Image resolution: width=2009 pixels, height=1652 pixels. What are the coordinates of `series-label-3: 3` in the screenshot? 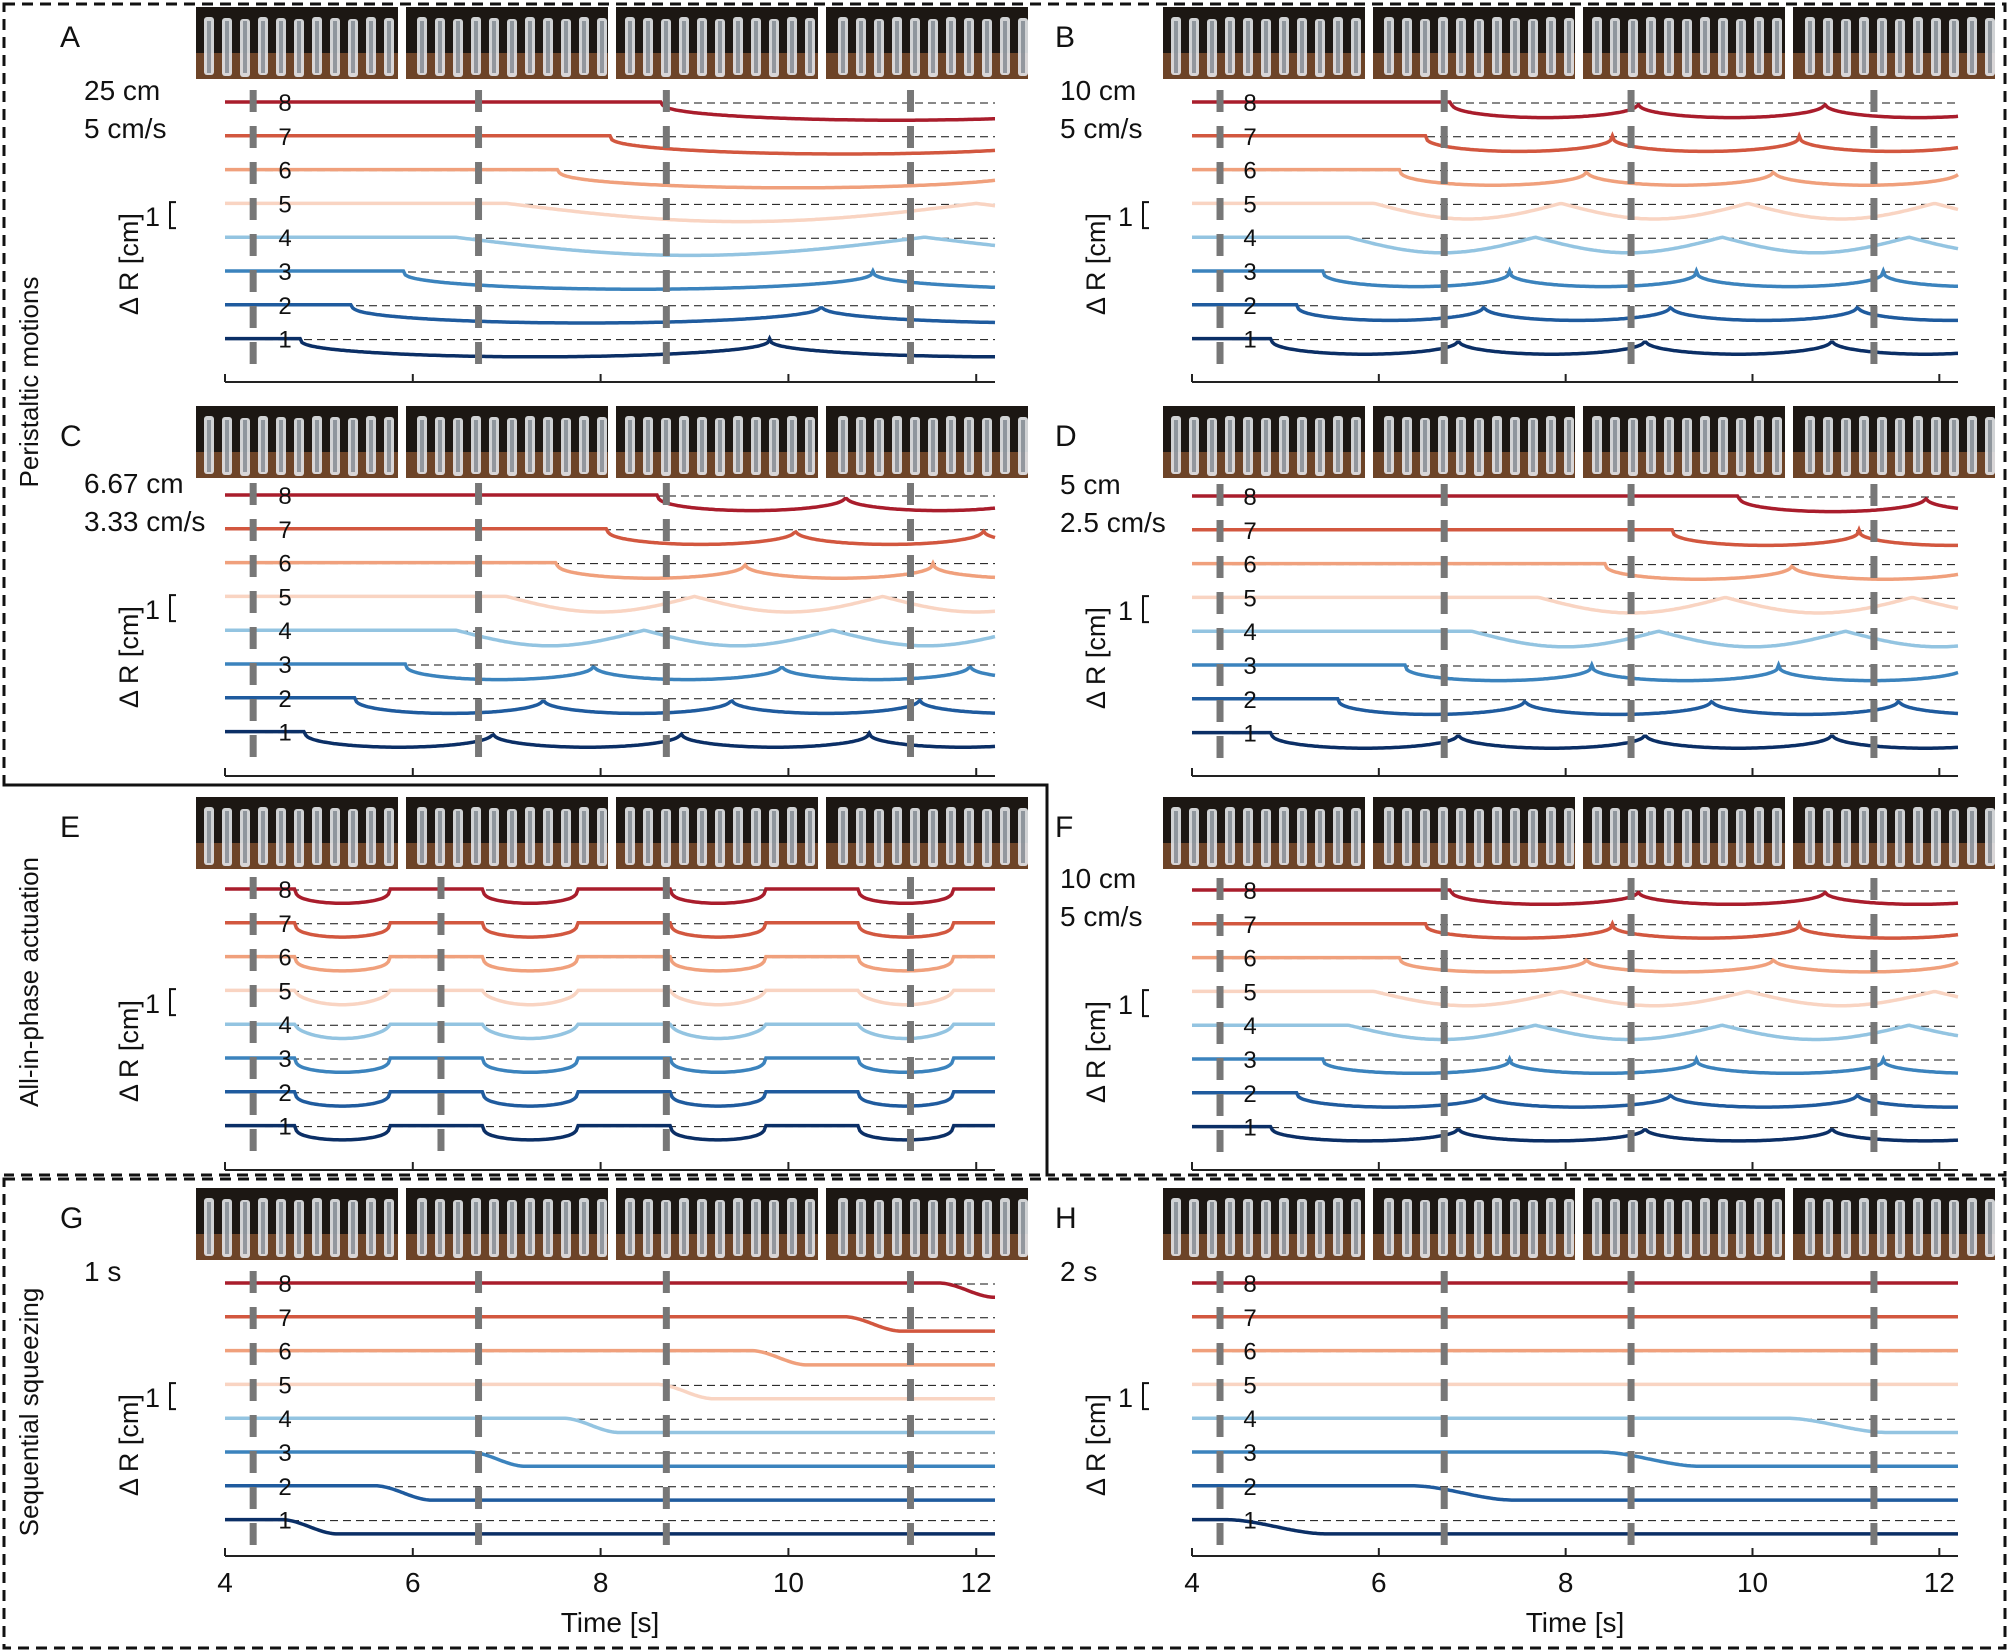 It's located at (284, 272).